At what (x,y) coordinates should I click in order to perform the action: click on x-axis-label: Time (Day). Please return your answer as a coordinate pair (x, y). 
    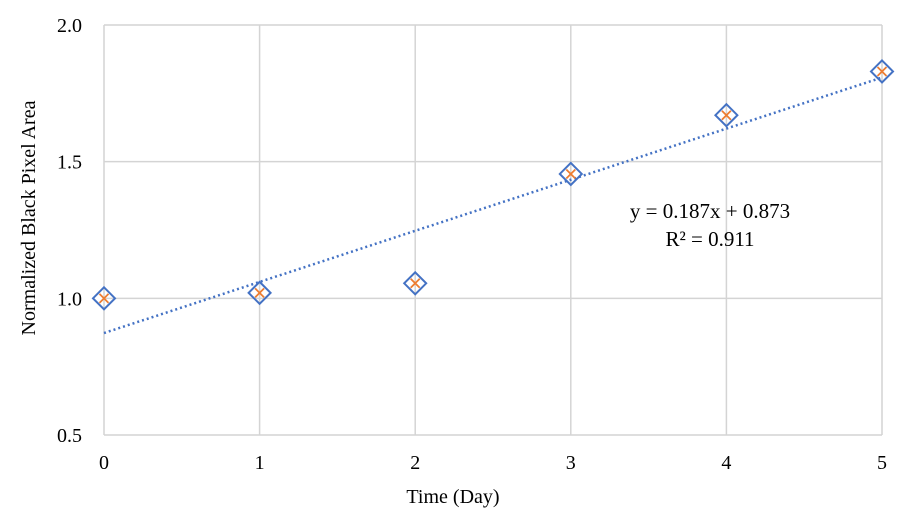
    Looking at the image, I should click on (452, 497).